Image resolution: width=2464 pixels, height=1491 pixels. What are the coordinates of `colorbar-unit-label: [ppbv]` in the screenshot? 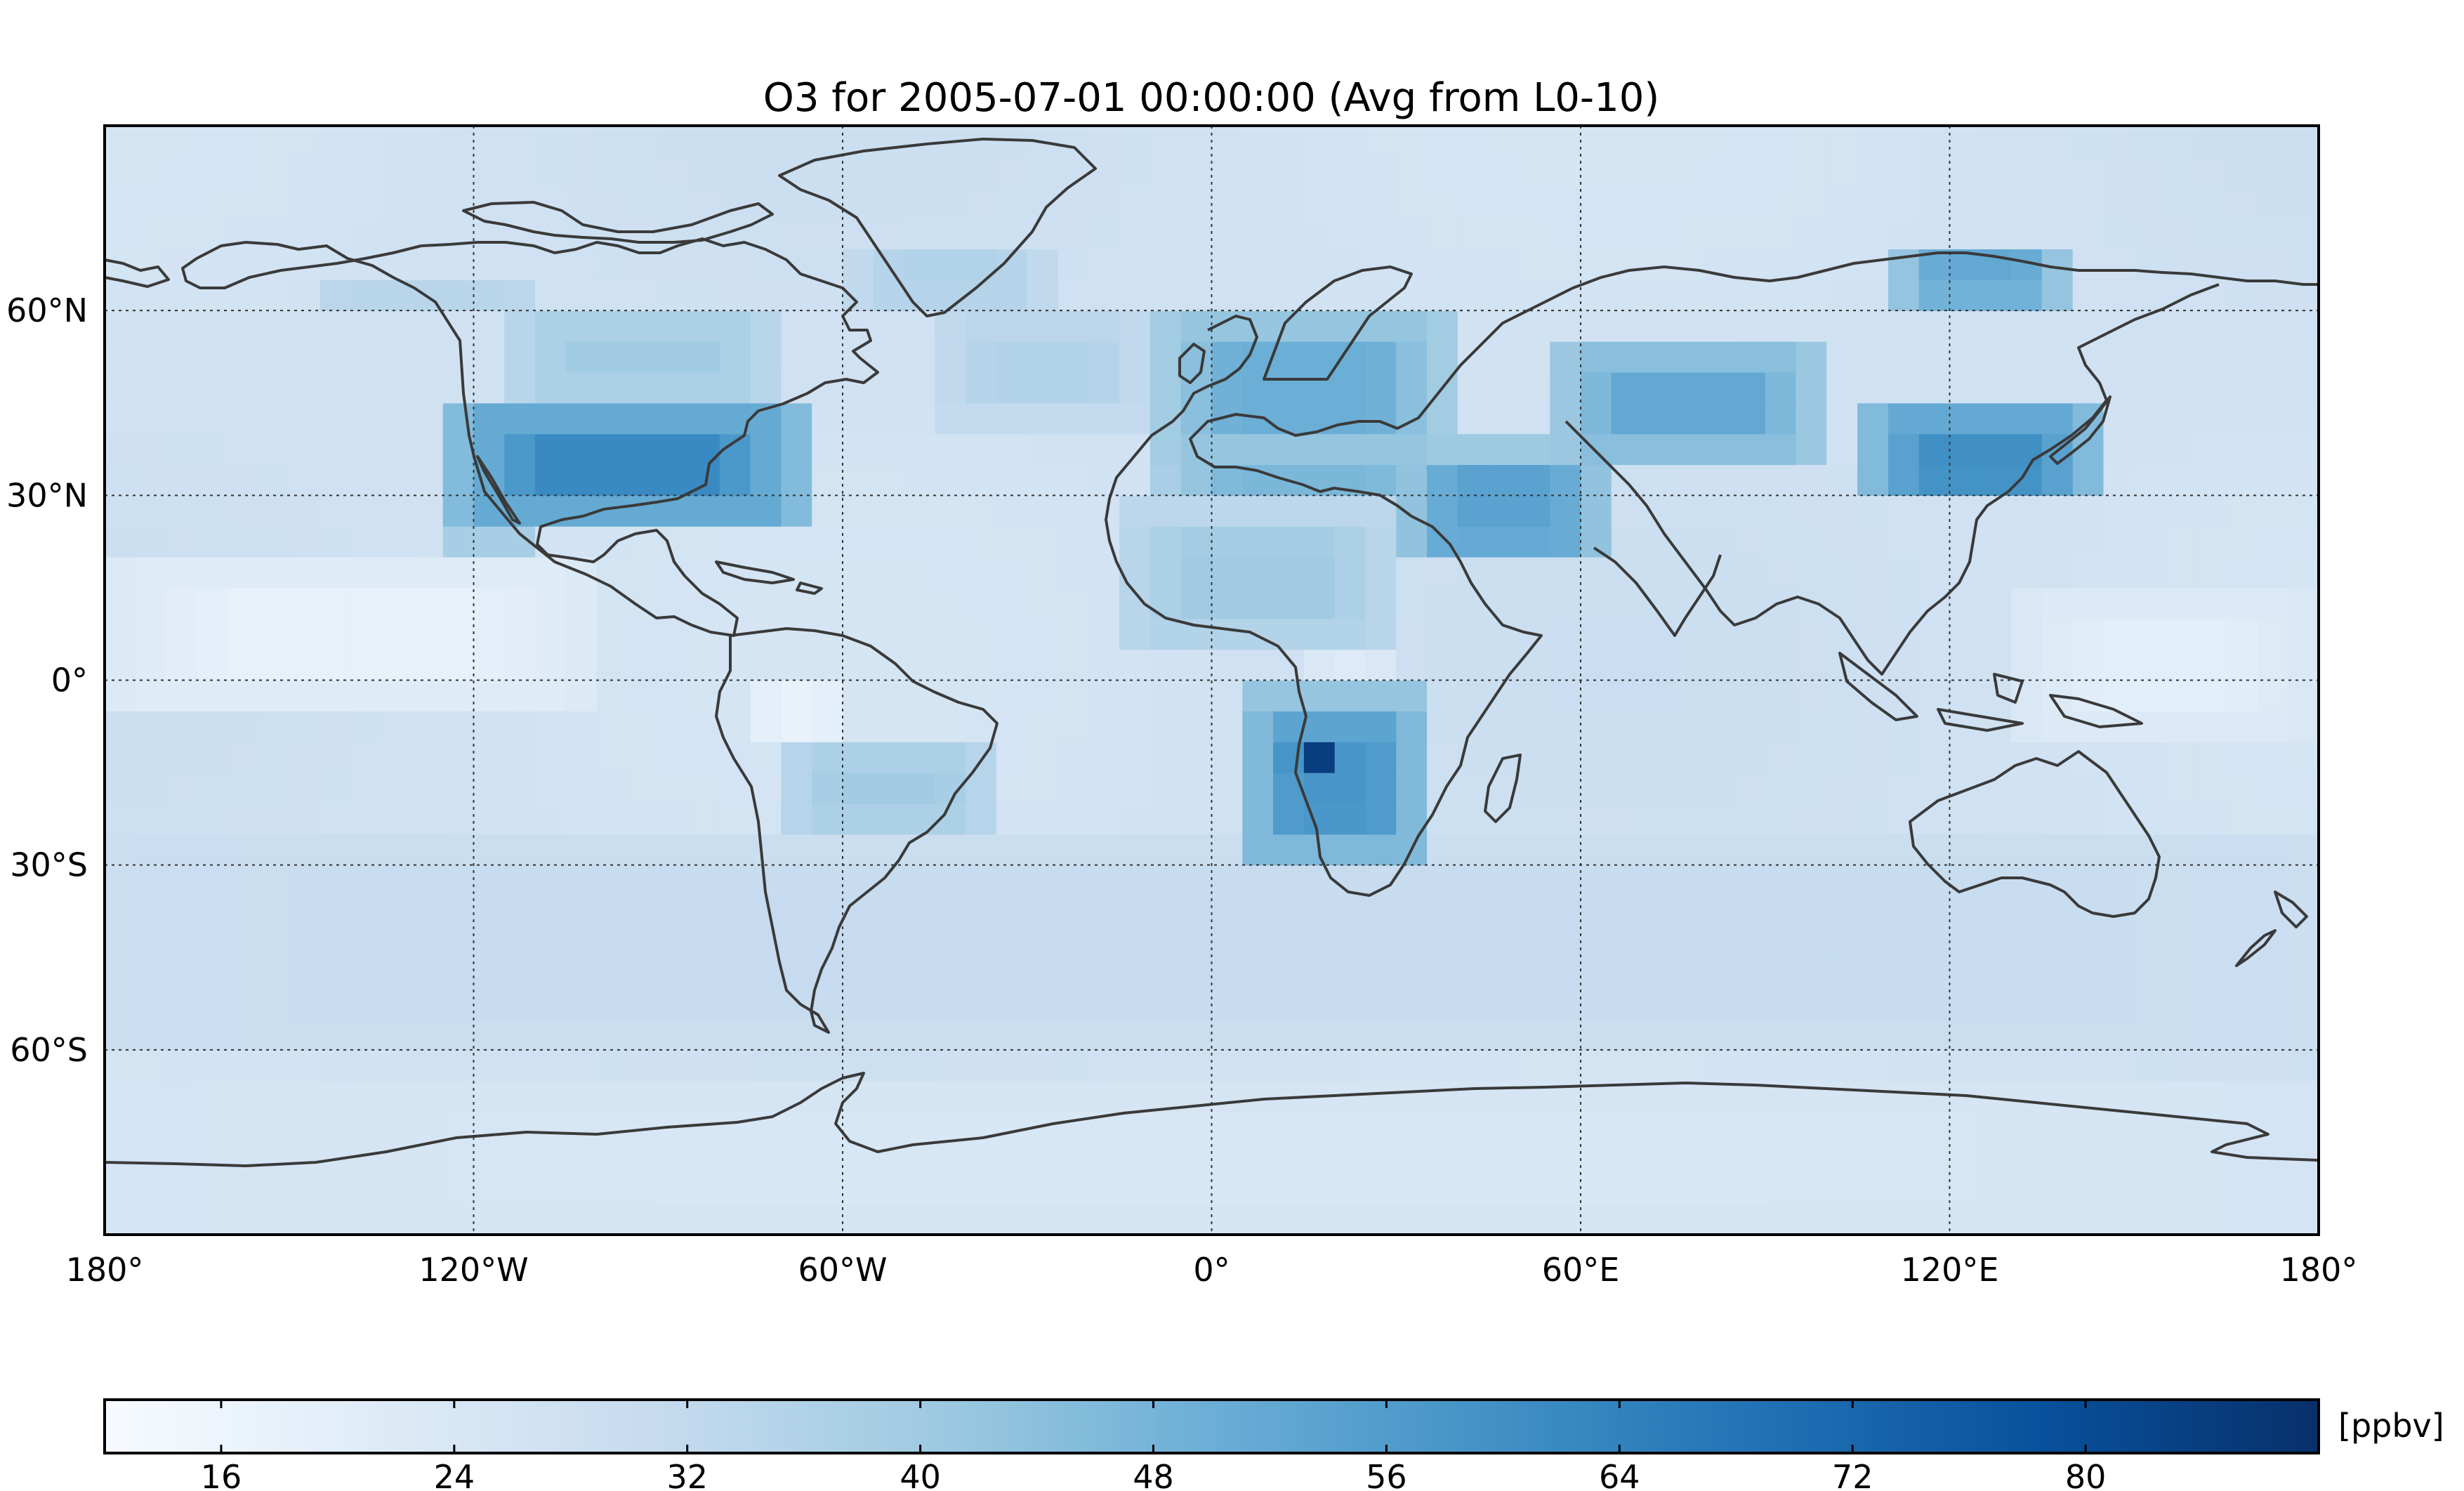 It's located at (2391, 1426).